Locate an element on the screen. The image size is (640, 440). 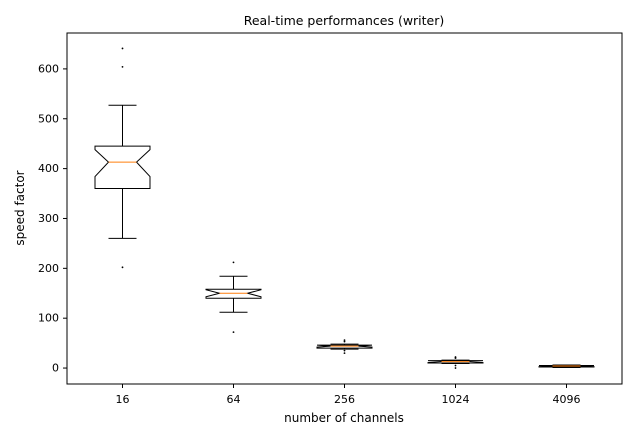
x-axis: 16 64 256 1024 4096 is located at coordinates (348, 395).